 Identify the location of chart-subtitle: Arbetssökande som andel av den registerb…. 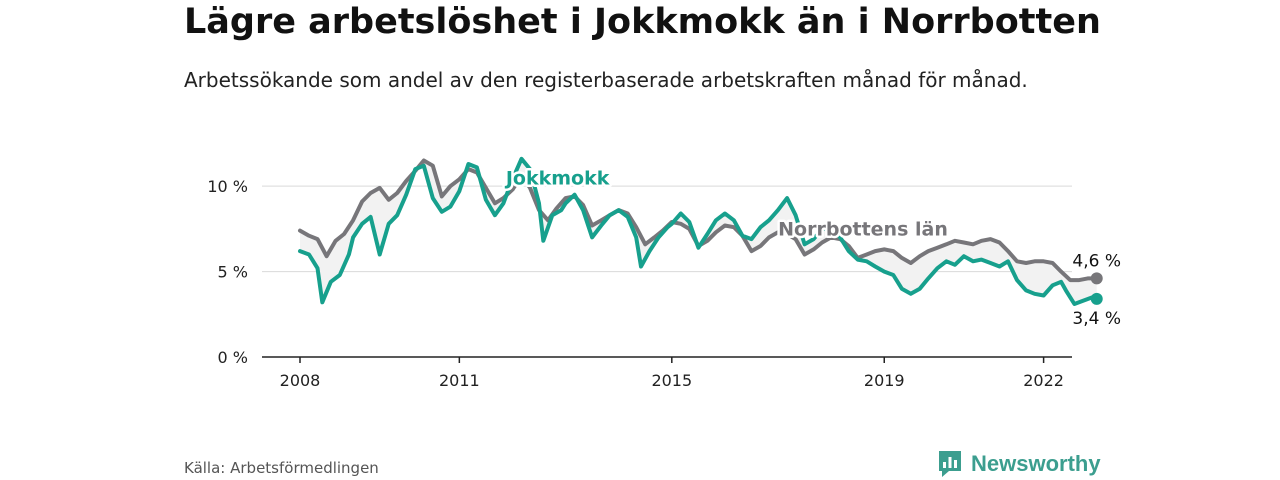
(606, 80).